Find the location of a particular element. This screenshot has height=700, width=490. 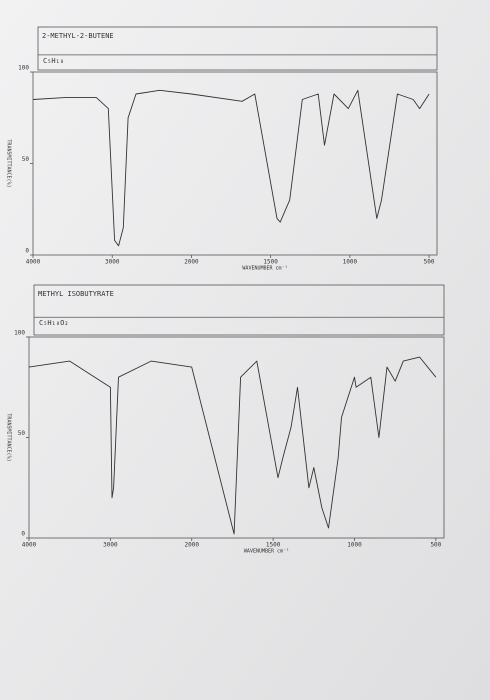

formula: C₅H₁₀ is located at coordinates (53, 61).